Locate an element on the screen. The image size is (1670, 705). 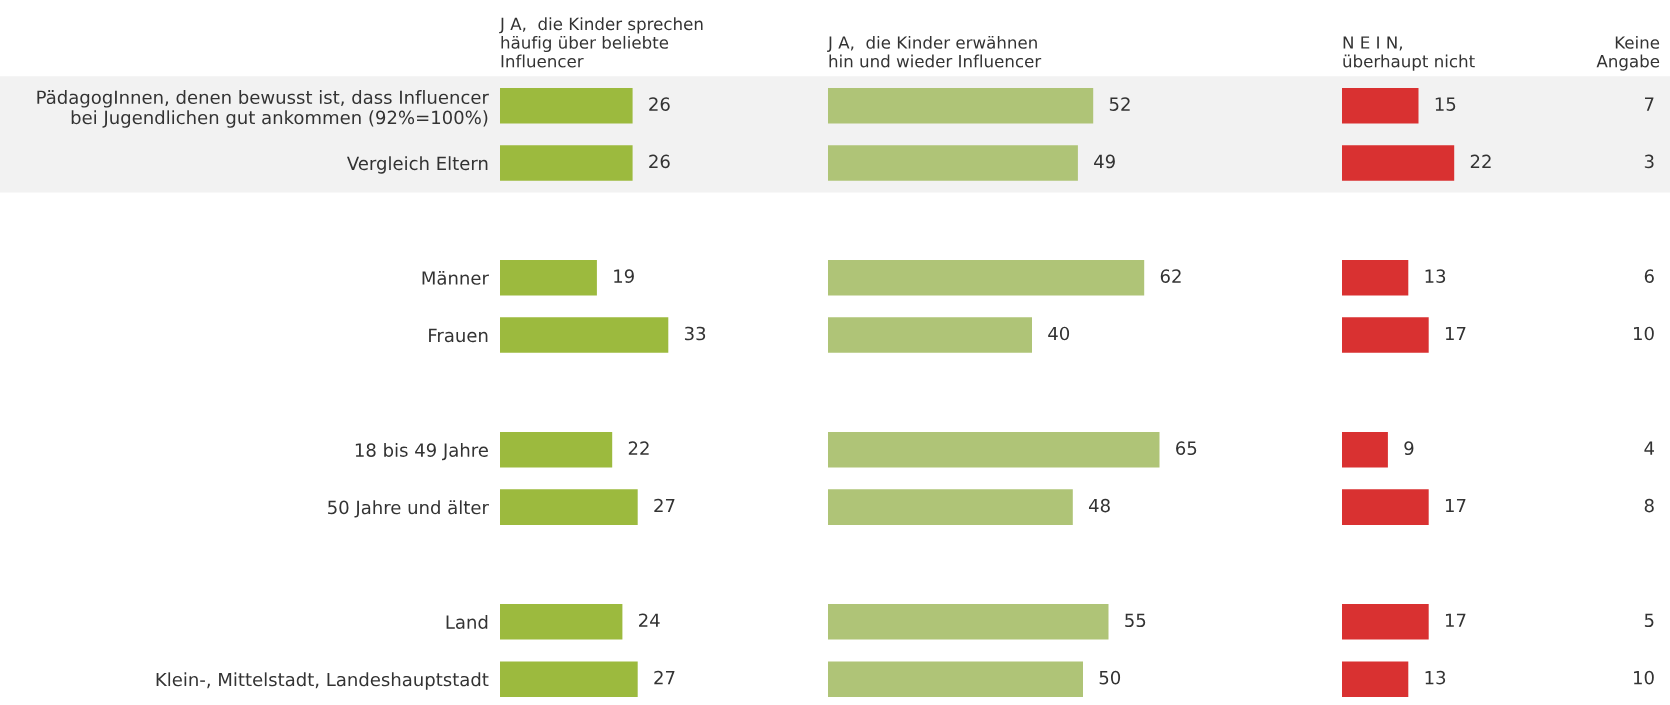
data-label: 65 is located at coordinates (1186, 448).